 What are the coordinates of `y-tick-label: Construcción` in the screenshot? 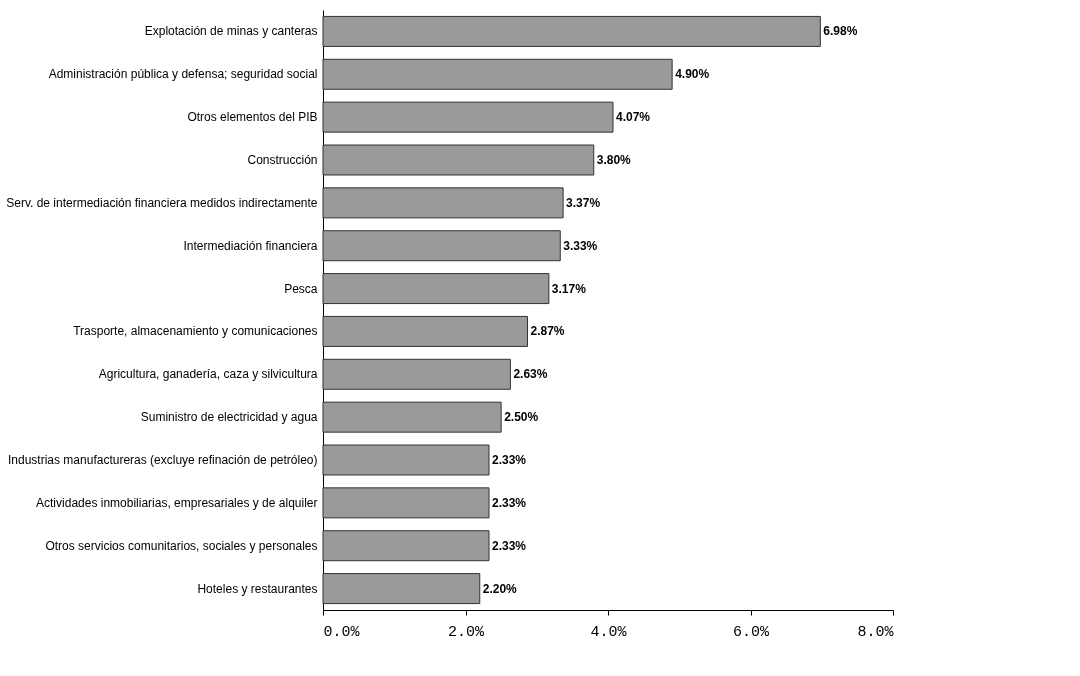 It's located at (282, 160).